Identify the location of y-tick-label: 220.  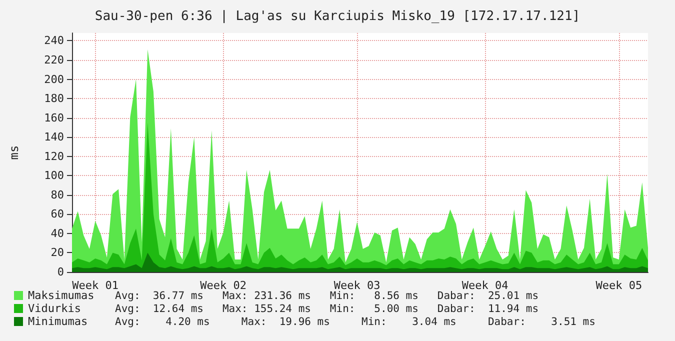
(54, 59).